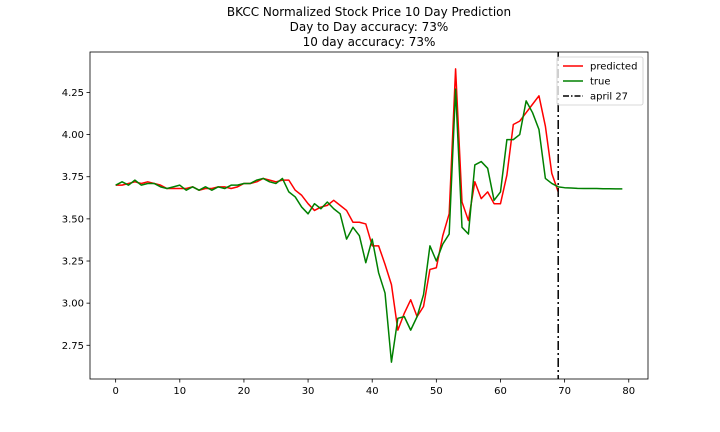 Image resolution: width=720 pixels, height=432 pixels. Describe the element at coordinates (436, 391) in the screenshot. I see `x-tick-label: 50` at that location.